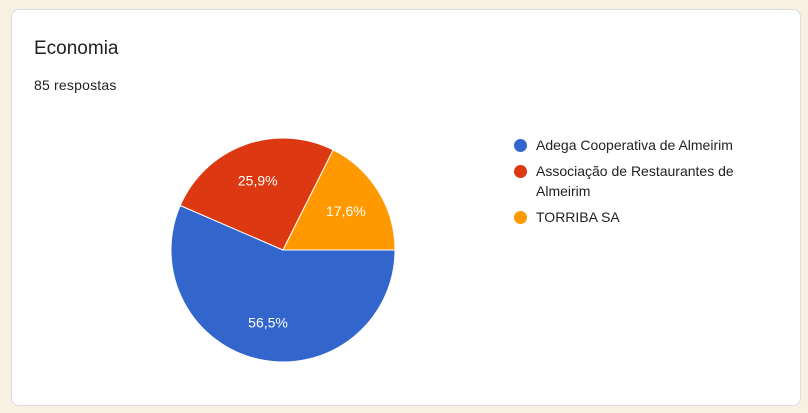 The image size is (808, 413). I want to click on legend-item: TORRIBA SA, so click(644, 217).